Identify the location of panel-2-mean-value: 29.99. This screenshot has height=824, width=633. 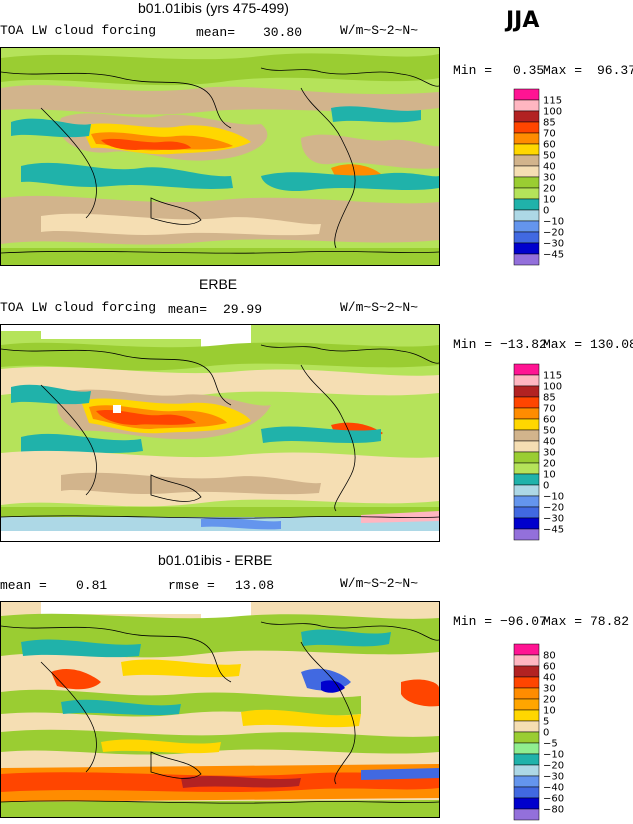
(243, 309).